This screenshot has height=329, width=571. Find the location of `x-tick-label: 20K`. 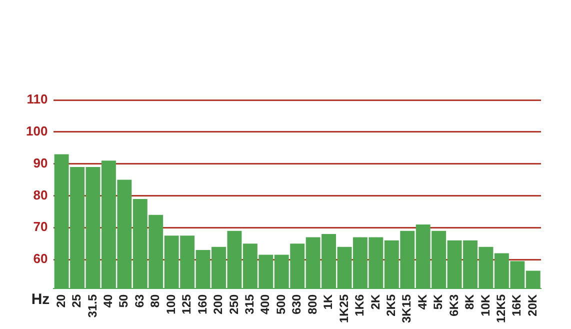

x-tick-label: 20K is located at coordinates (532, 305).